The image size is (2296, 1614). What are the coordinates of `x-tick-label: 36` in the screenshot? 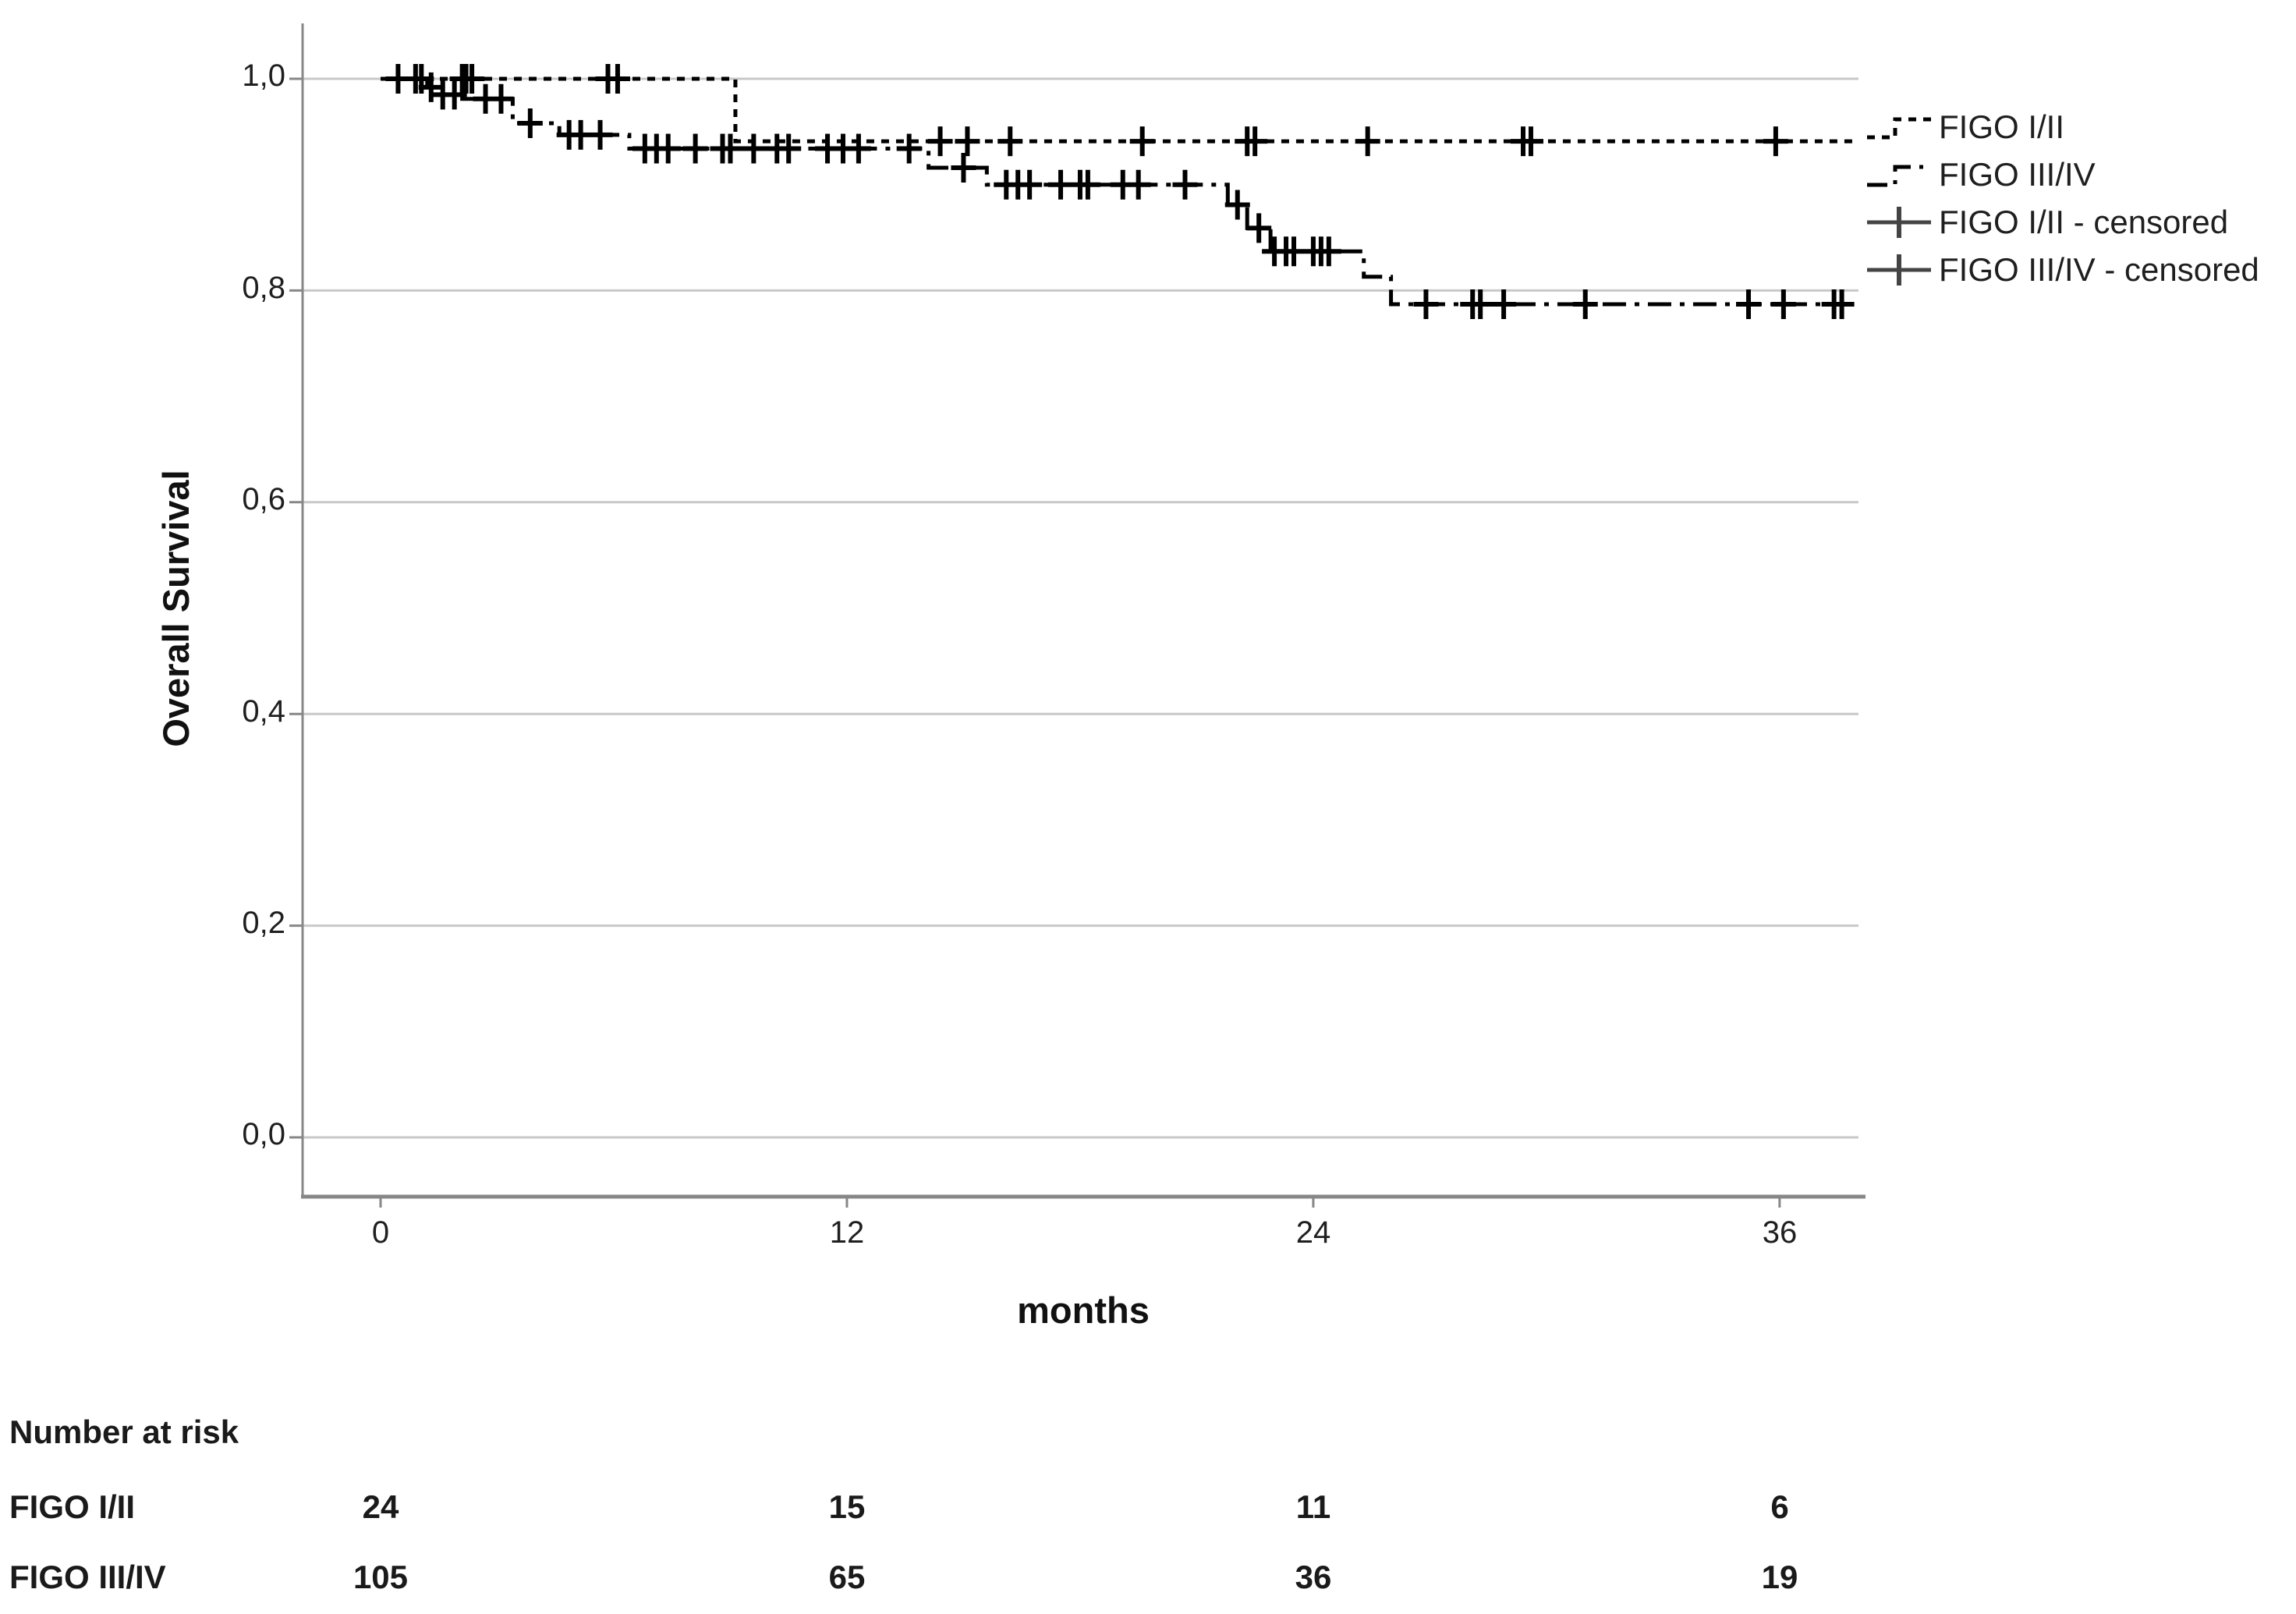 It's located at (1780, 1232).